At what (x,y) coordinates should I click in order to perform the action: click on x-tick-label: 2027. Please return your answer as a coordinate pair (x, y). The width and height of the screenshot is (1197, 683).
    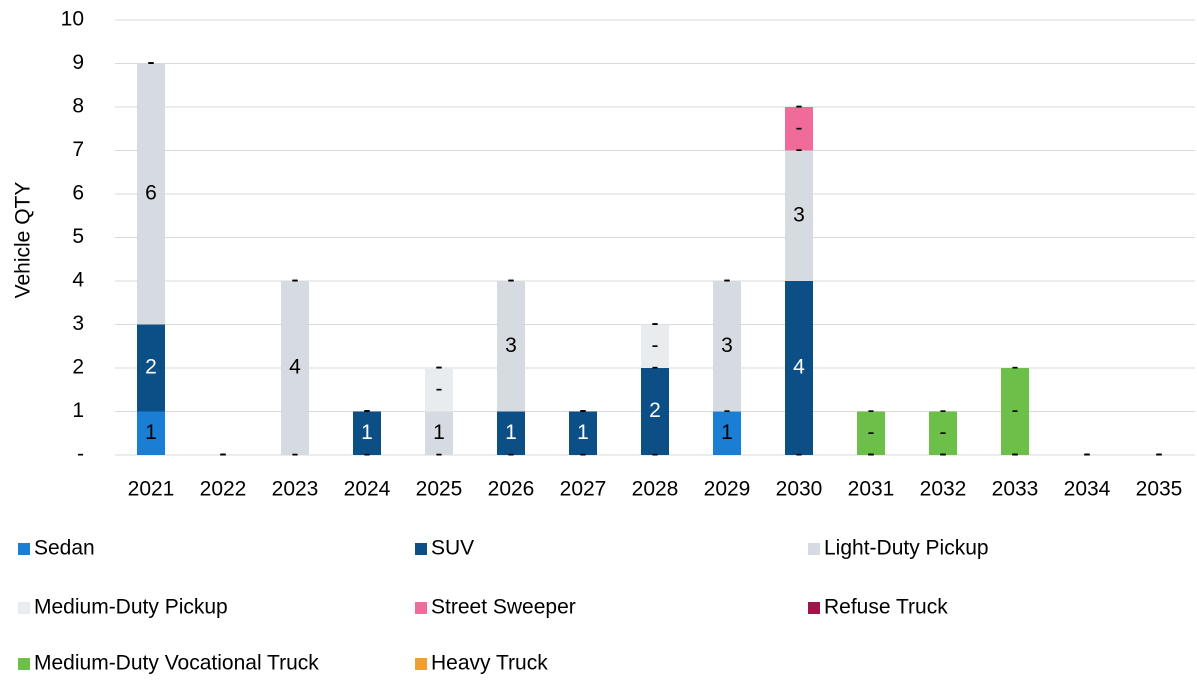
    Looking at the image, I should click on (583, 489).